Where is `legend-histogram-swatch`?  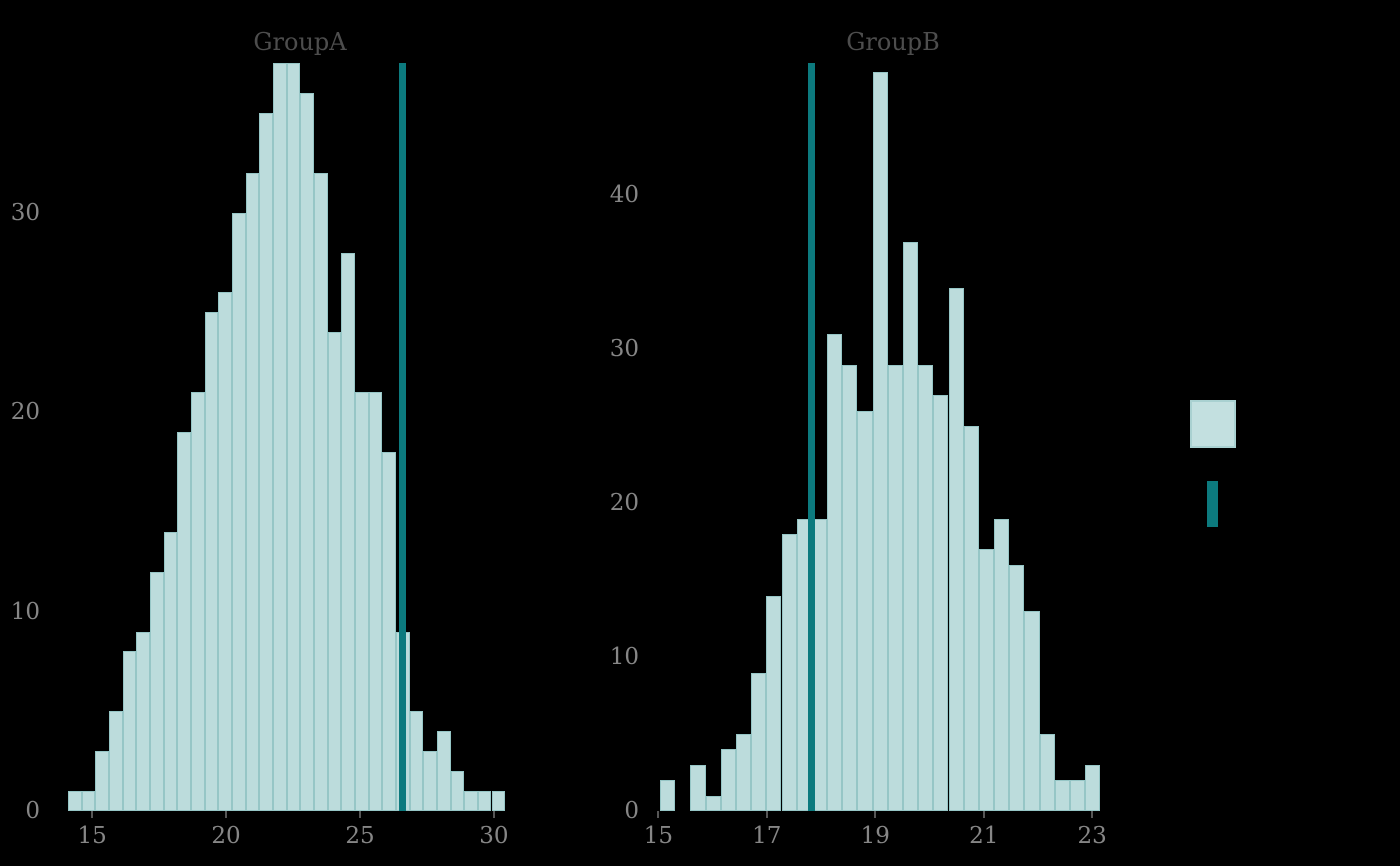
legend-histogram-swatch is located at coordinates (1213, 424).